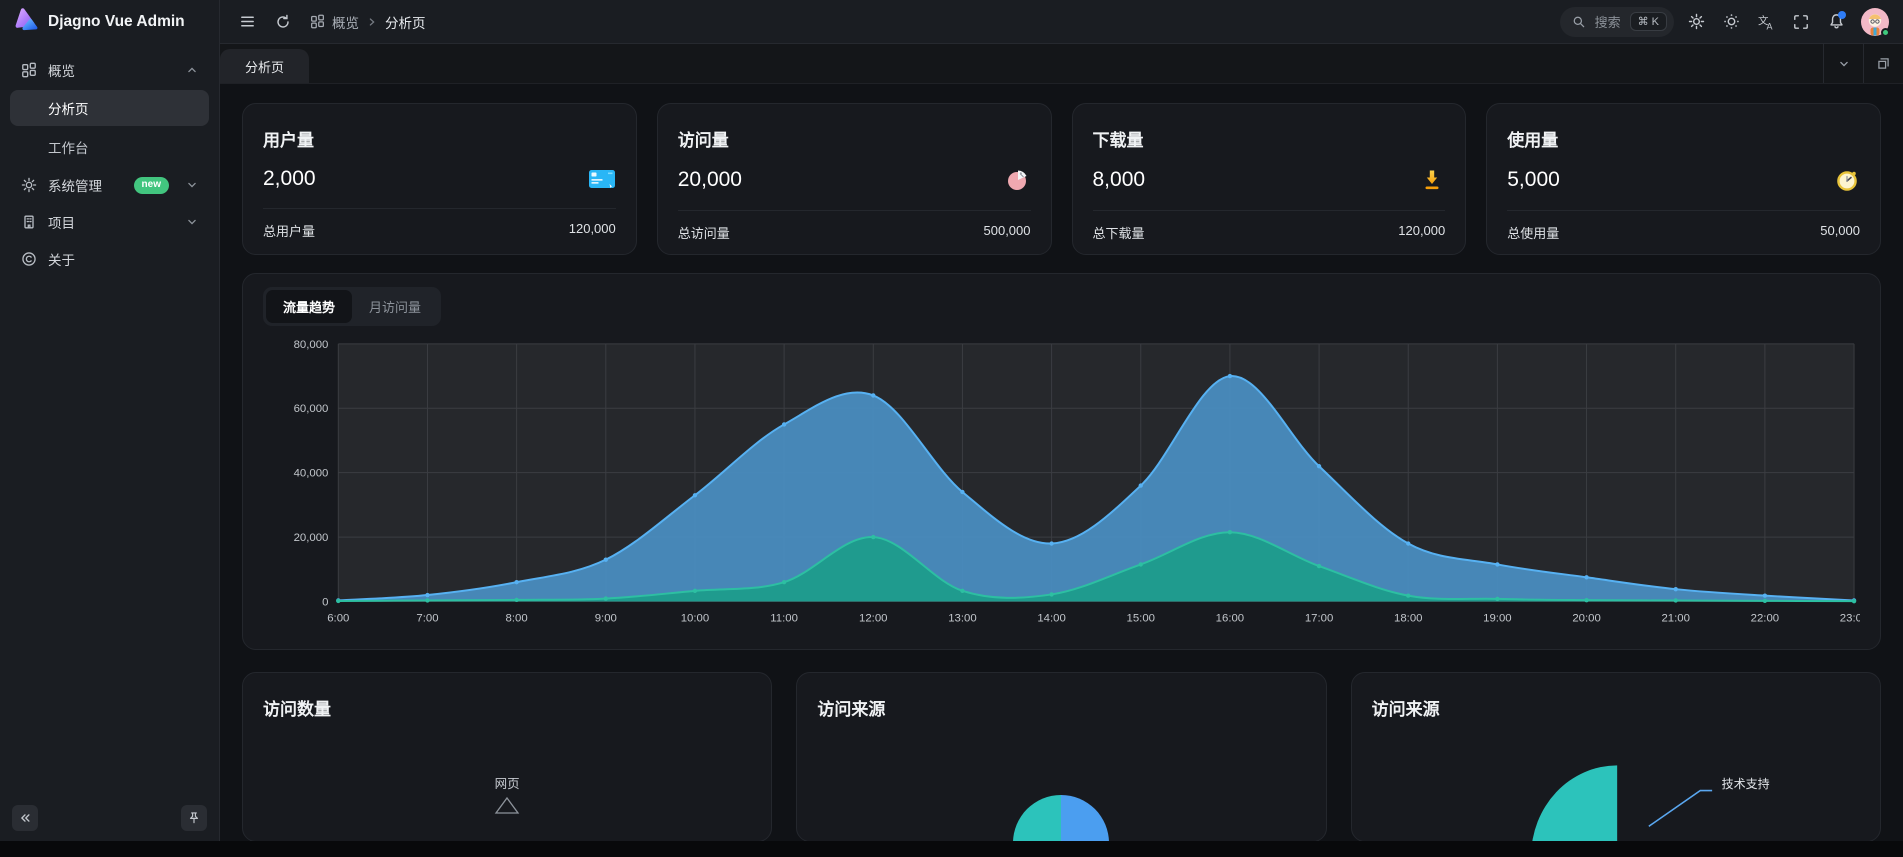 This screenshot has width=1903, height=857. I want to click on svg-text: 19:00, so click(1497, 618).